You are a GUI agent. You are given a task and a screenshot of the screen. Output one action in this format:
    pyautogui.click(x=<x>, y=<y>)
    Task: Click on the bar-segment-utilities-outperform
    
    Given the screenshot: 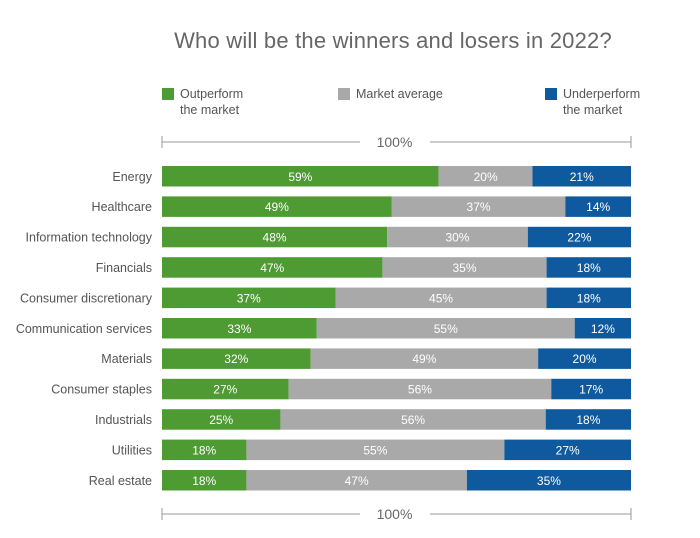 What is the action you would take?
    pyautogui.click(x=204, y=450)
    